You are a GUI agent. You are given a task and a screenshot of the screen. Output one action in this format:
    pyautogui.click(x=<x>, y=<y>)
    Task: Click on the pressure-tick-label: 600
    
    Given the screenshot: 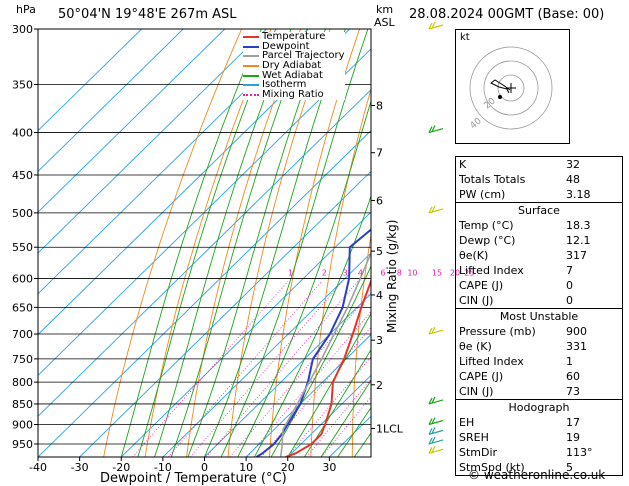 What is the action you would take?
    pyautogui.click(x=22, y=279)
    